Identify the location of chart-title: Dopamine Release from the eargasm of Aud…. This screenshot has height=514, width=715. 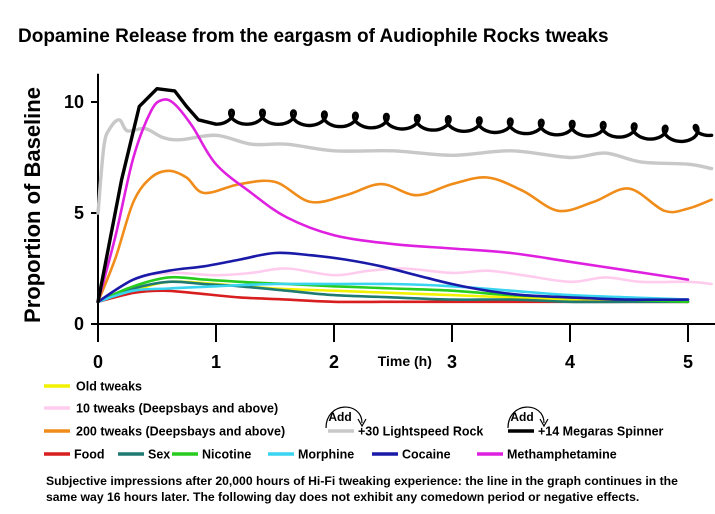
(313, 36).